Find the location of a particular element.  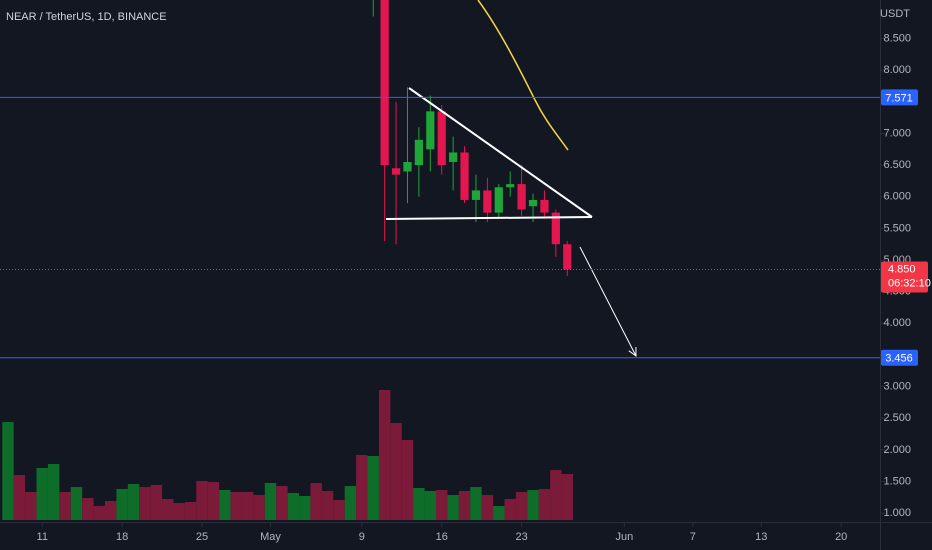

candle-layer is located at coordinates (472, 138).